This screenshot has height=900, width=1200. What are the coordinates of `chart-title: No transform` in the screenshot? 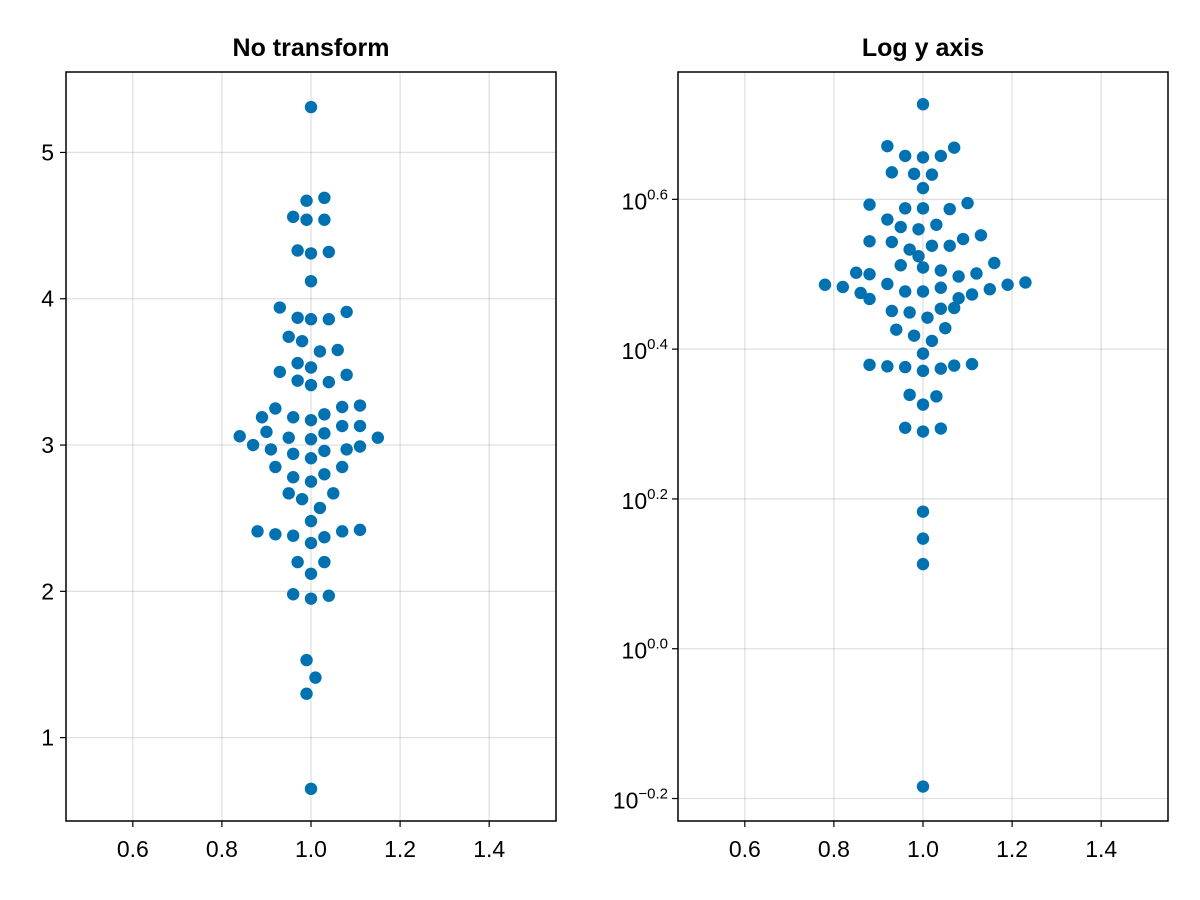 It's located at (311, 48).